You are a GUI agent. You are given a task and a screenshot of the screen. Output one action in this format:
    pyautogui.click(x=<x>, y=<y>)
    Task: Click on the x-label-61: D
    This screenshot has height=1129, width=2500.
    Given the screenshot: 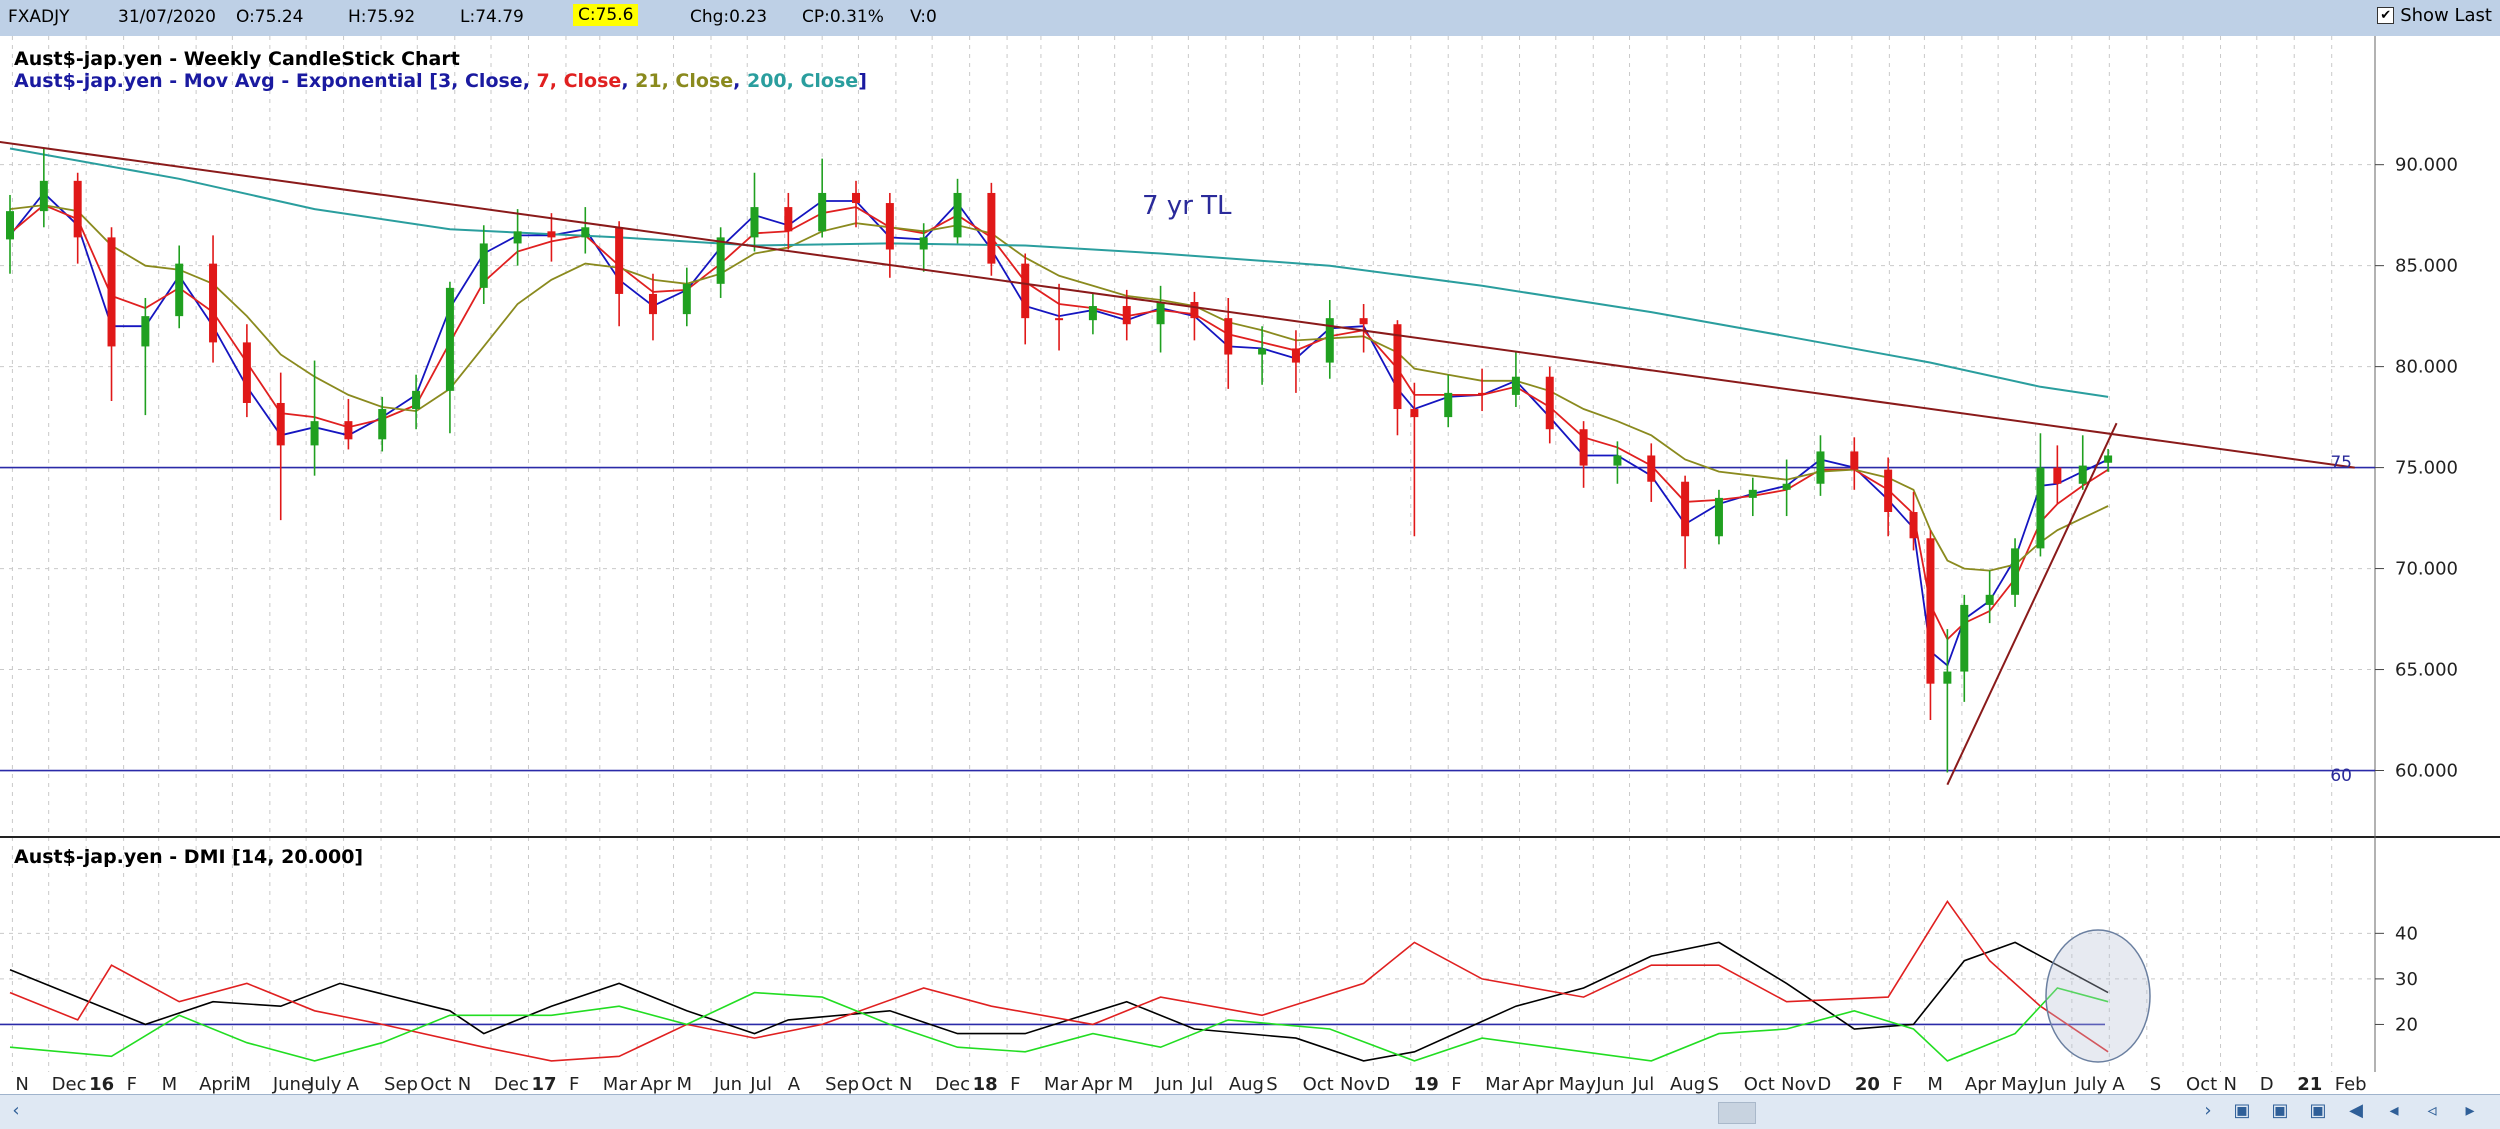 What is the action you would take?
    pyautogui.click(x=2267, y=1084)
    